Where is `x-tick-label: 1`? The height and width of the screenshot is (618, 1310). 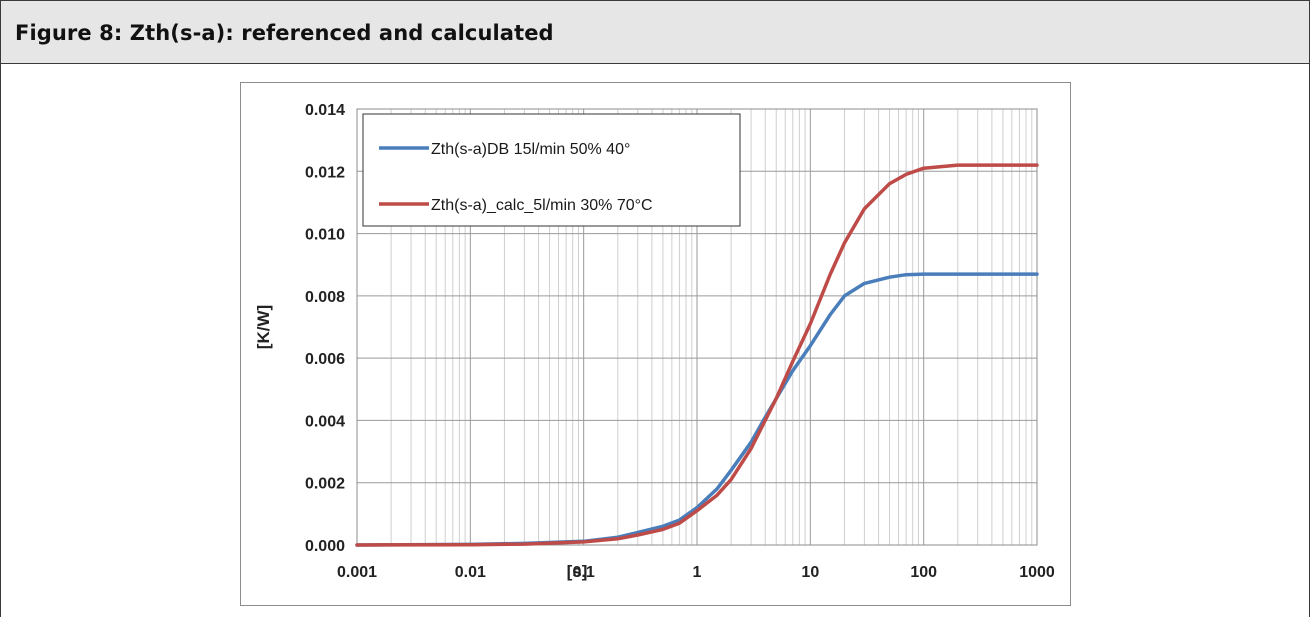 x-tick-label: 1 is located at coordinates (697, 572).